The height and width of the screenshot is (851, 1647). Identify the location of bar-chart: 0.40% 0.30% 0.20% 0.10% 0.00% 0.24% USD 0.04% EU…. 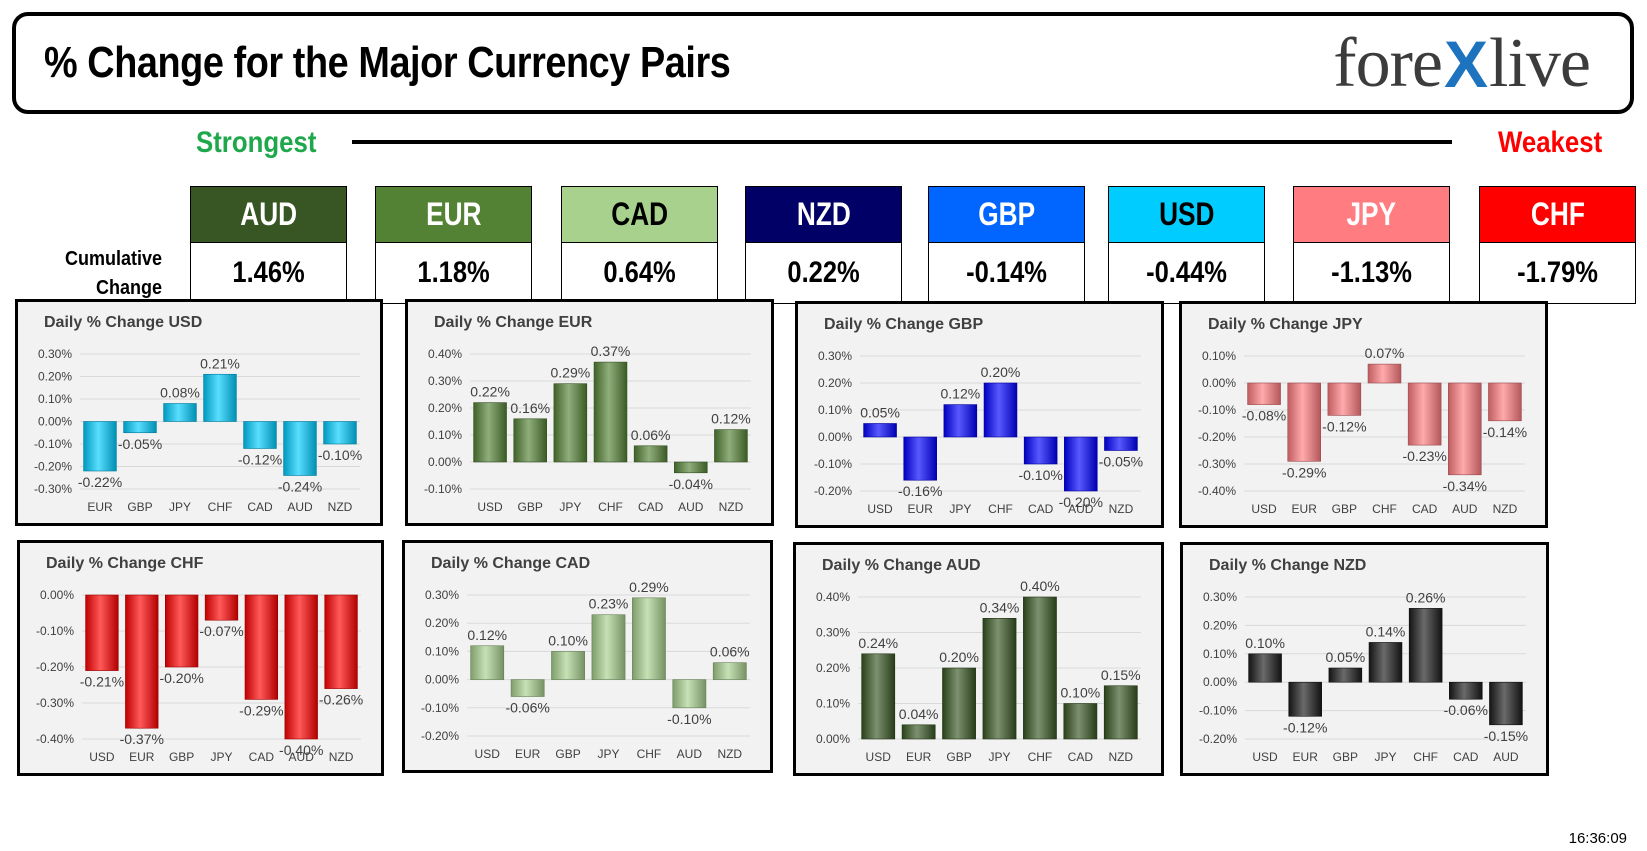
(978, 671).